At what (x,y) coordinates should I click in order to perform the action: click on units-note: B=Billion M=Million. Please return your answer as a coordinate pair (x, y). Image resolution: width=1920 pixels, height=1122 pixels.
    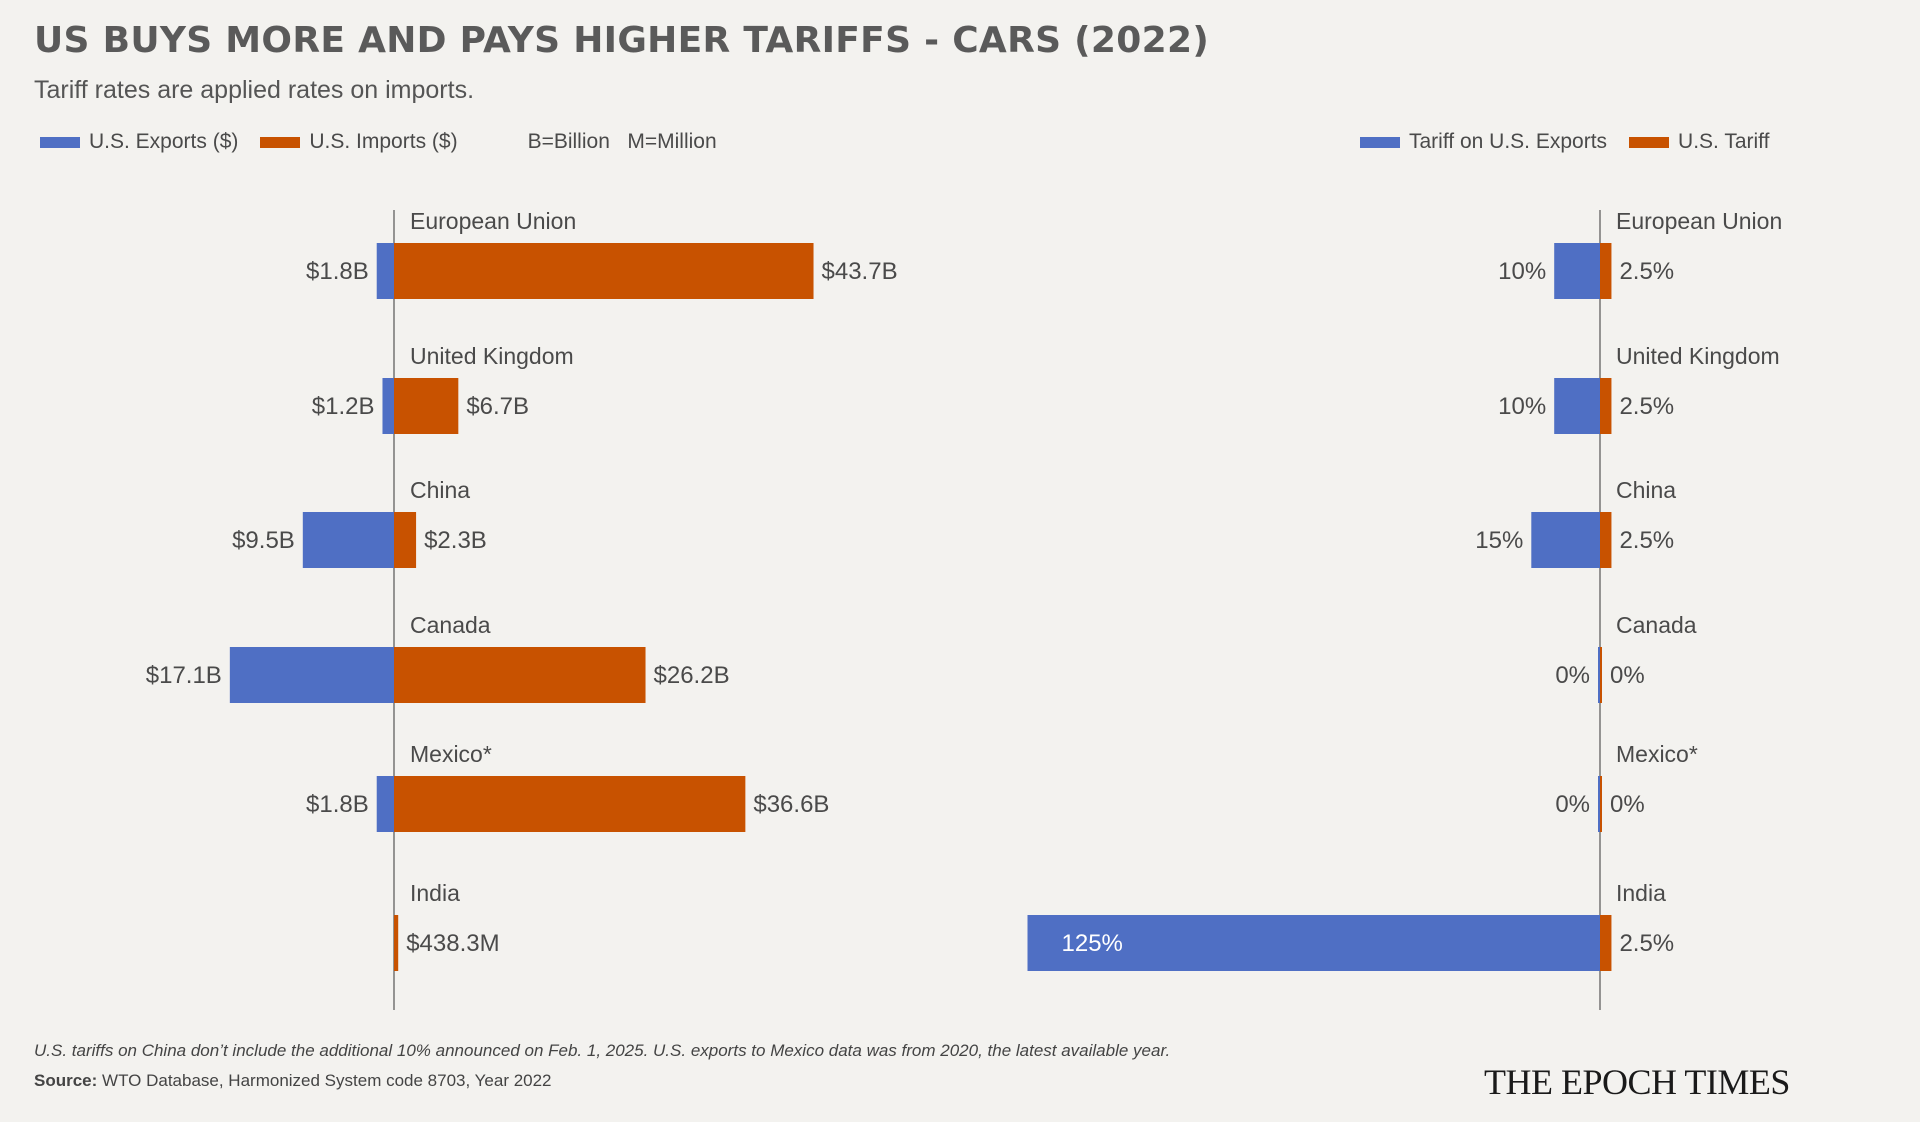
    Looking at the image, I should click on (622, 141).